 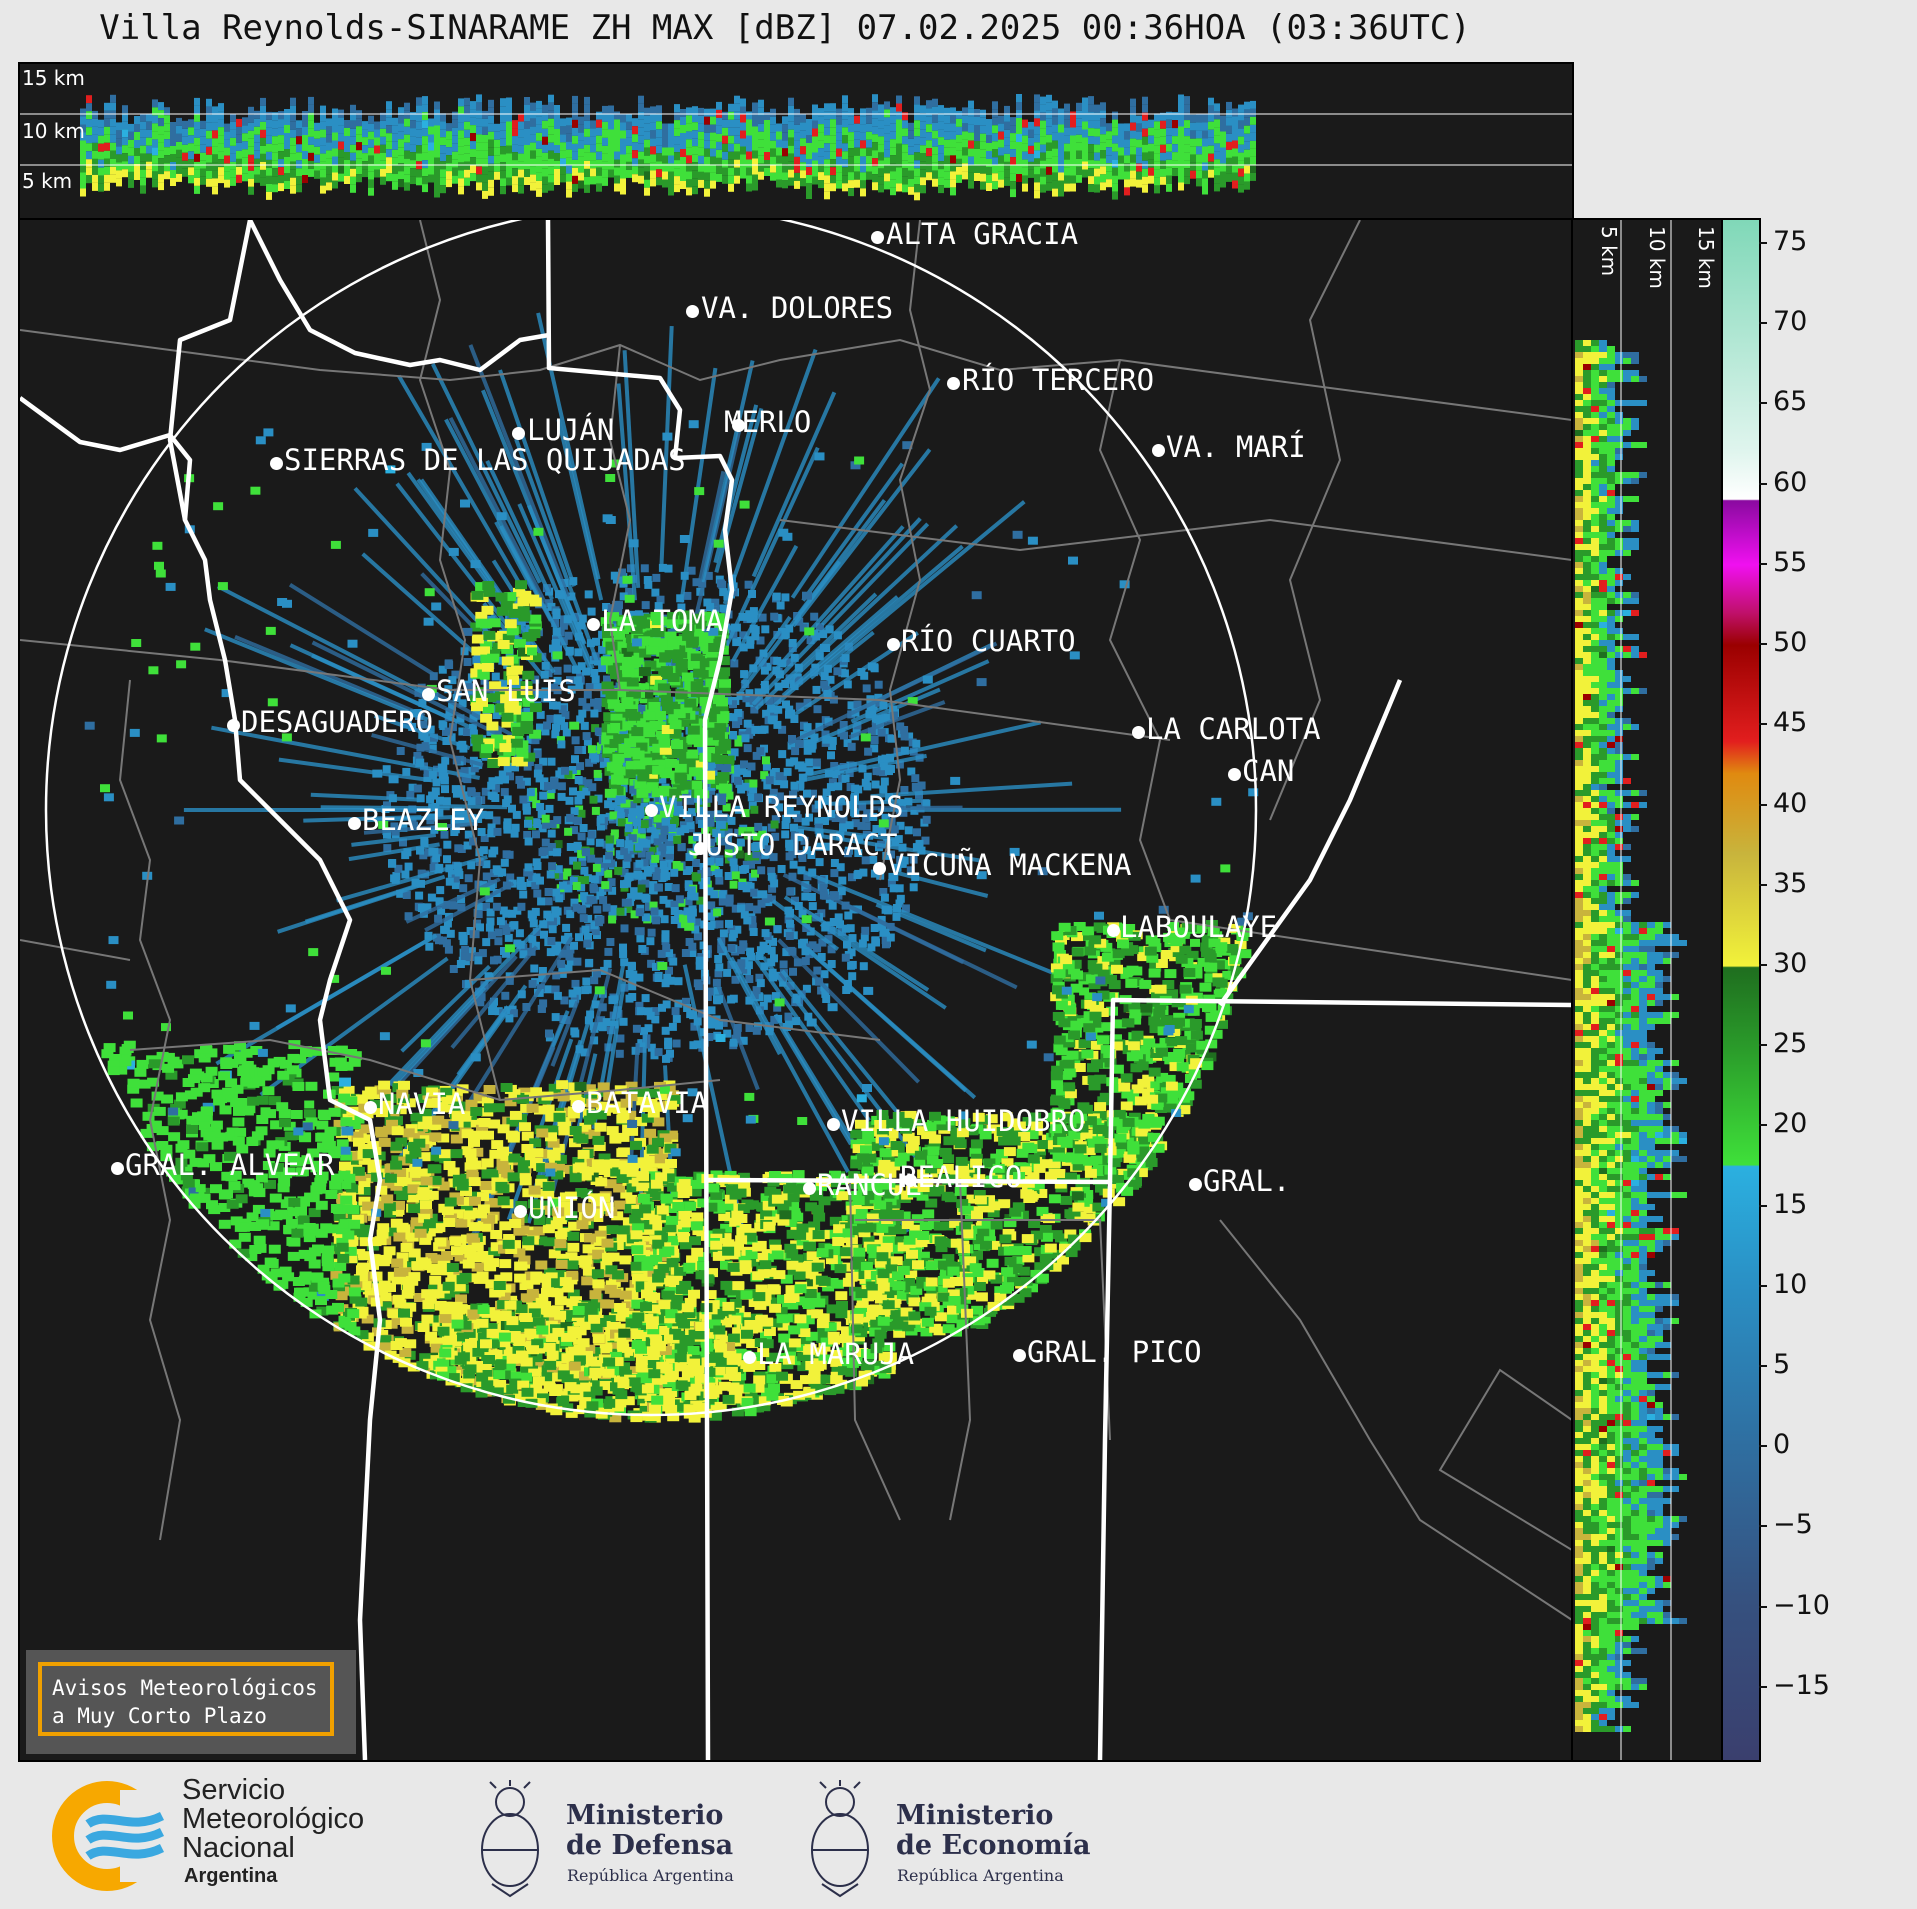 I want to click on city-label: CAN, so click(x=1268, y=771).